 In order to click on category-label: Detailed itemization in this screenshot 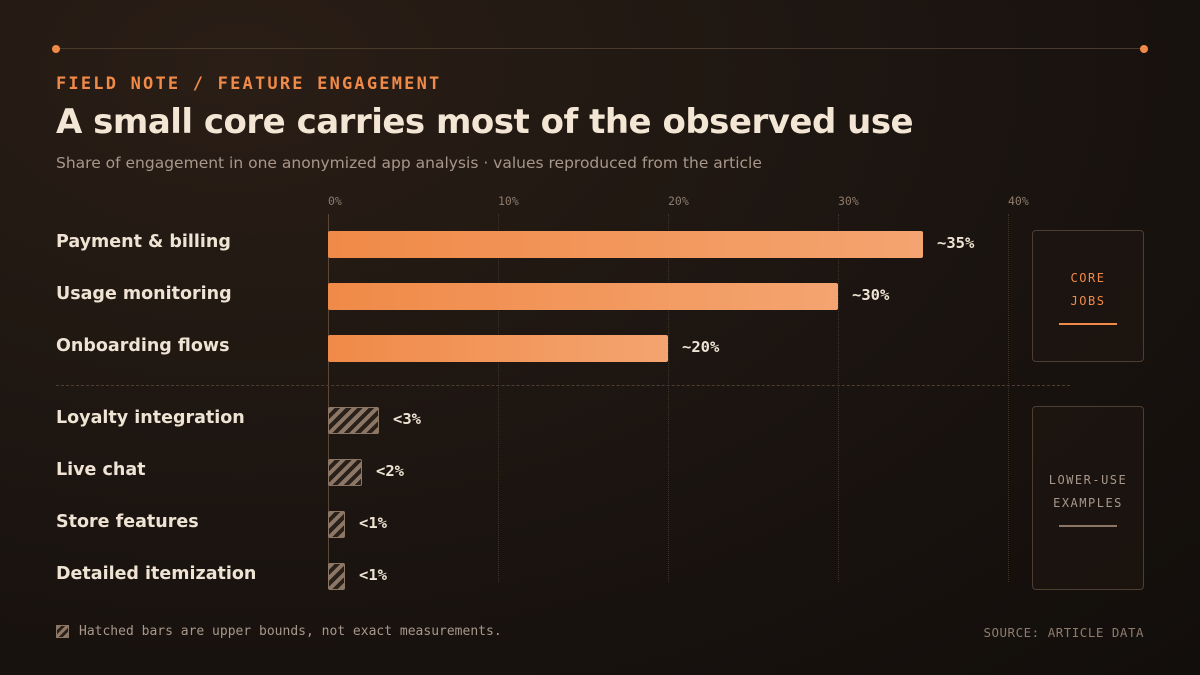, I will do `click(156, 574)`.